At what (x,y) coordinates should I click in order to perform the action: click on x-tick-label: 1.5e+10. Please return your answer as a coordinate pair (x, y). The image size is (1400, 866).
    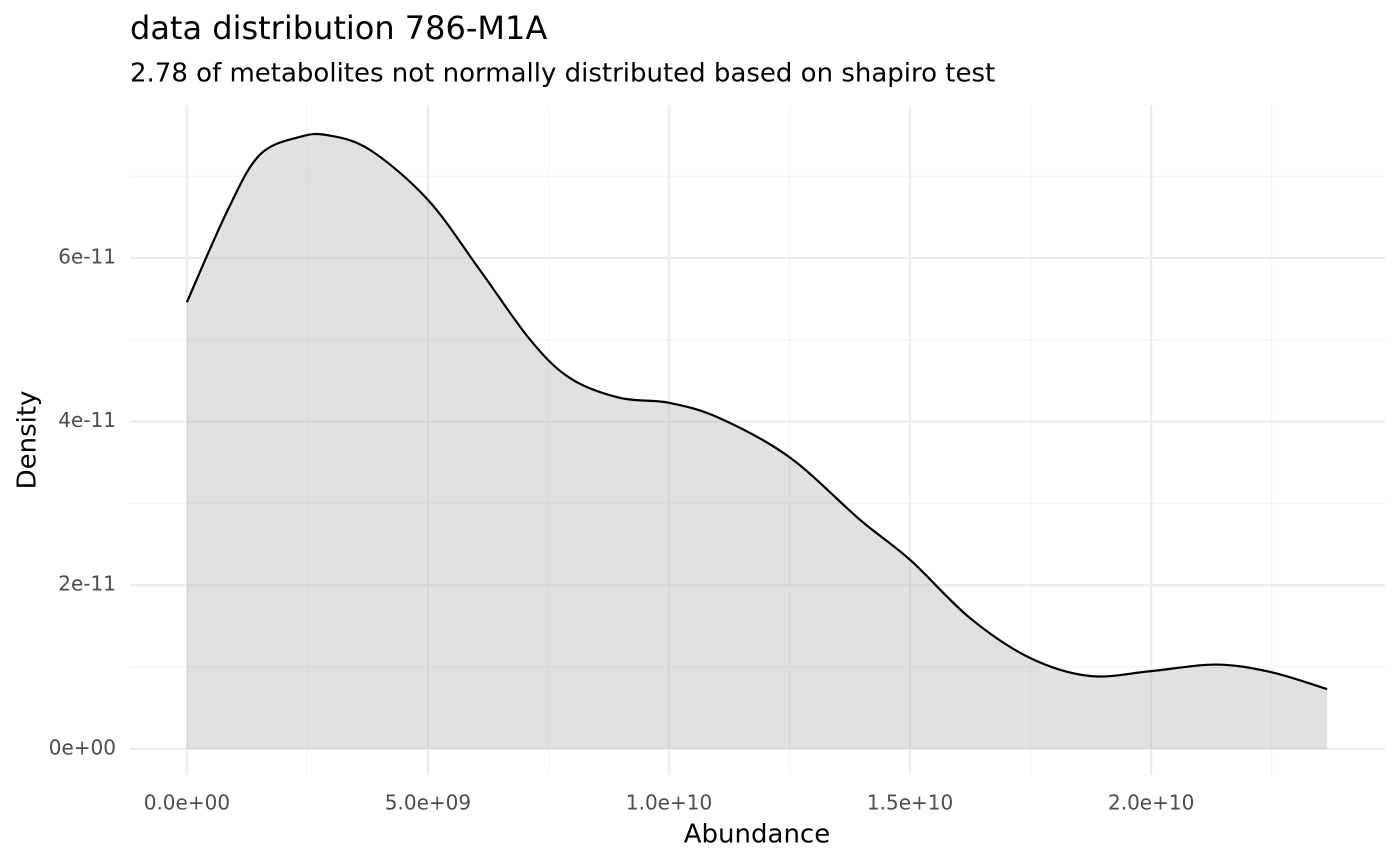
    Looking at the image, I should click on (910, 803).